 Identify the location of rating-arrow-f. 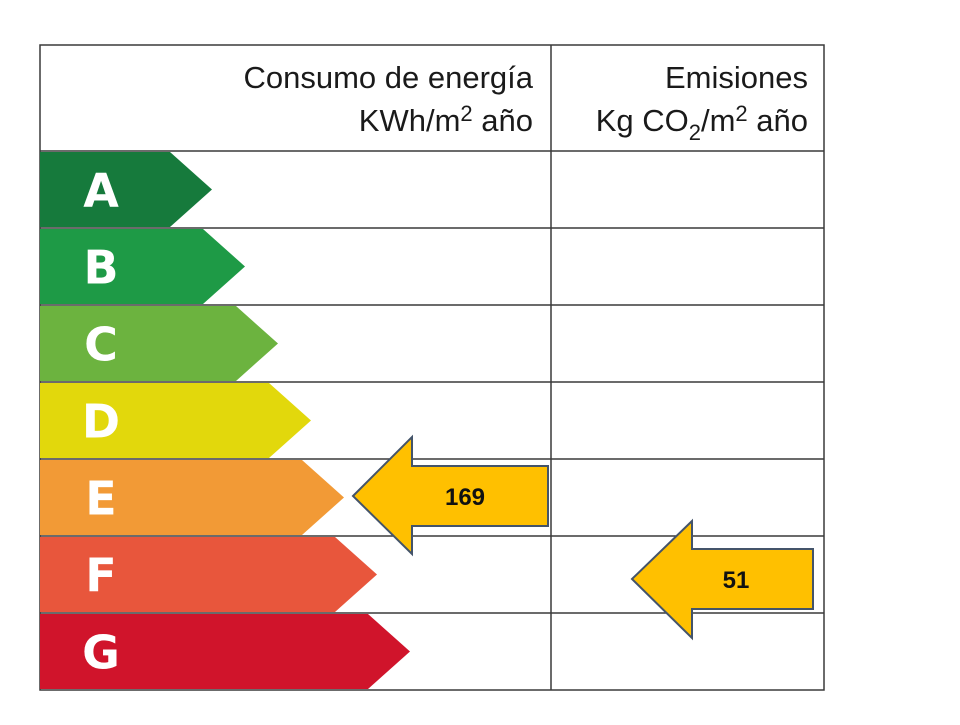
(208, 574).